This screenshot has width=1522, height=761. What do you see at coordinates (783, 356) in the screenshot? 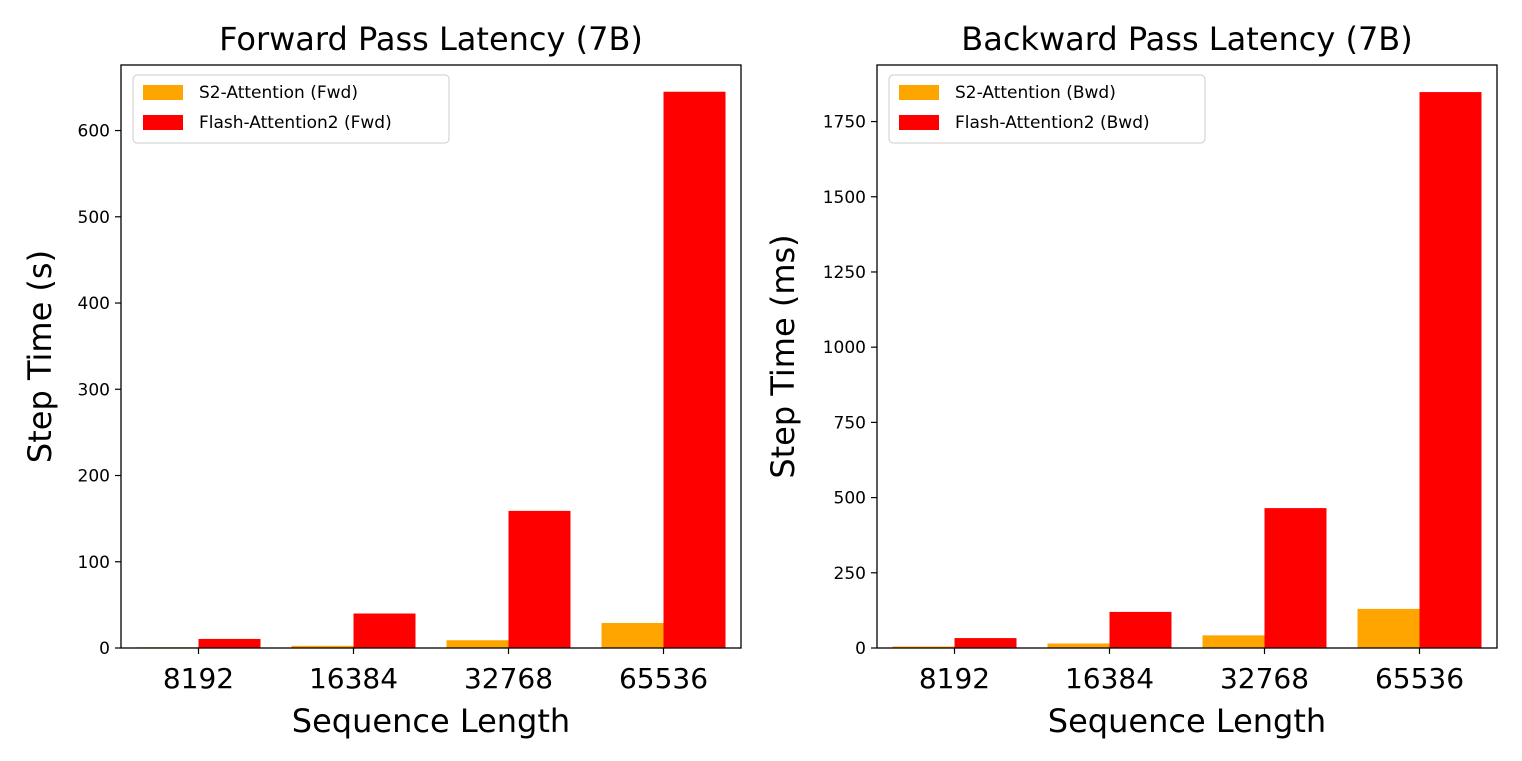
I see `y-axis-label: Step Time (ms)` at bounding box center [783, 356].